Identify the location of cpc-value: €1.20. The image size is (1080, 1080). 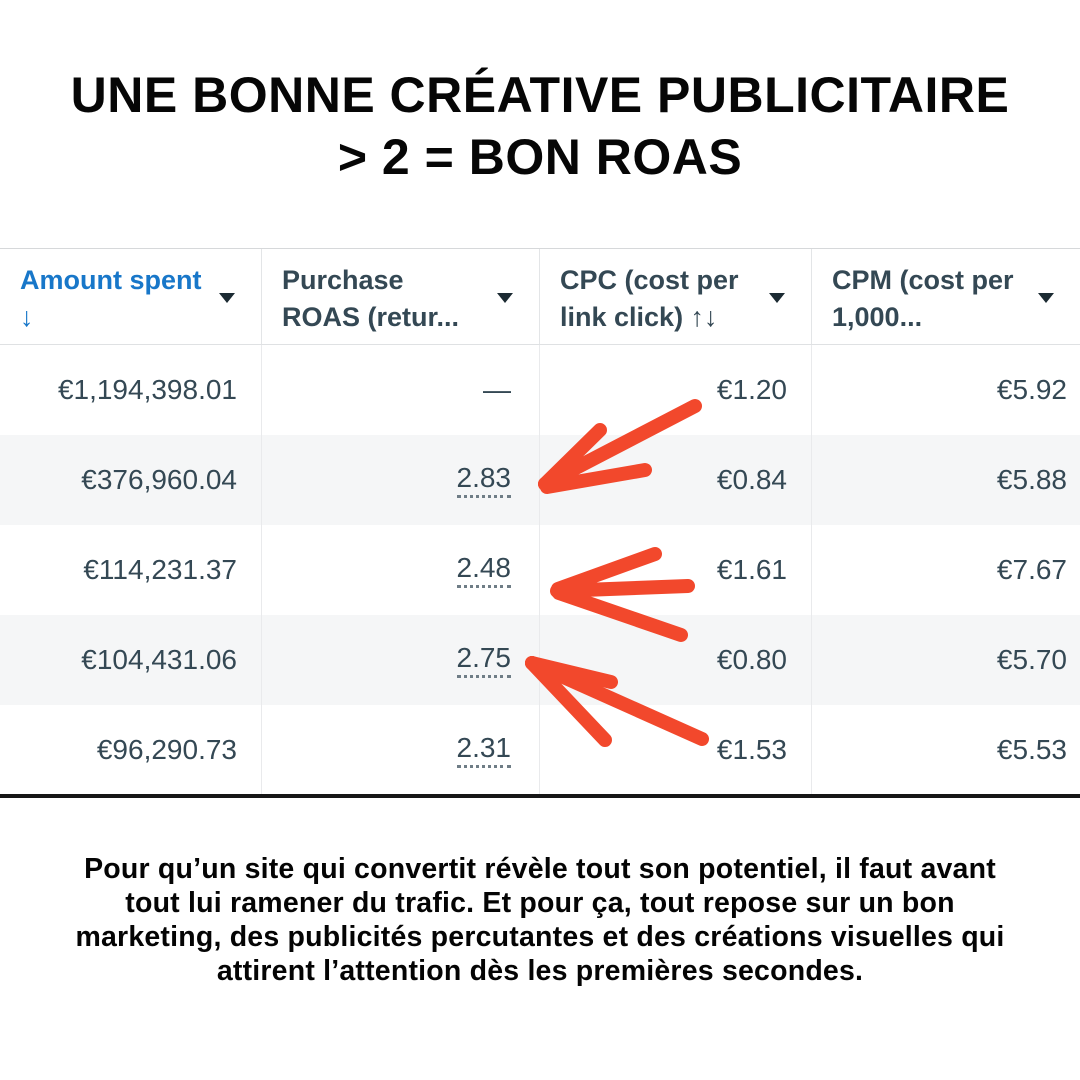
(751, 389).